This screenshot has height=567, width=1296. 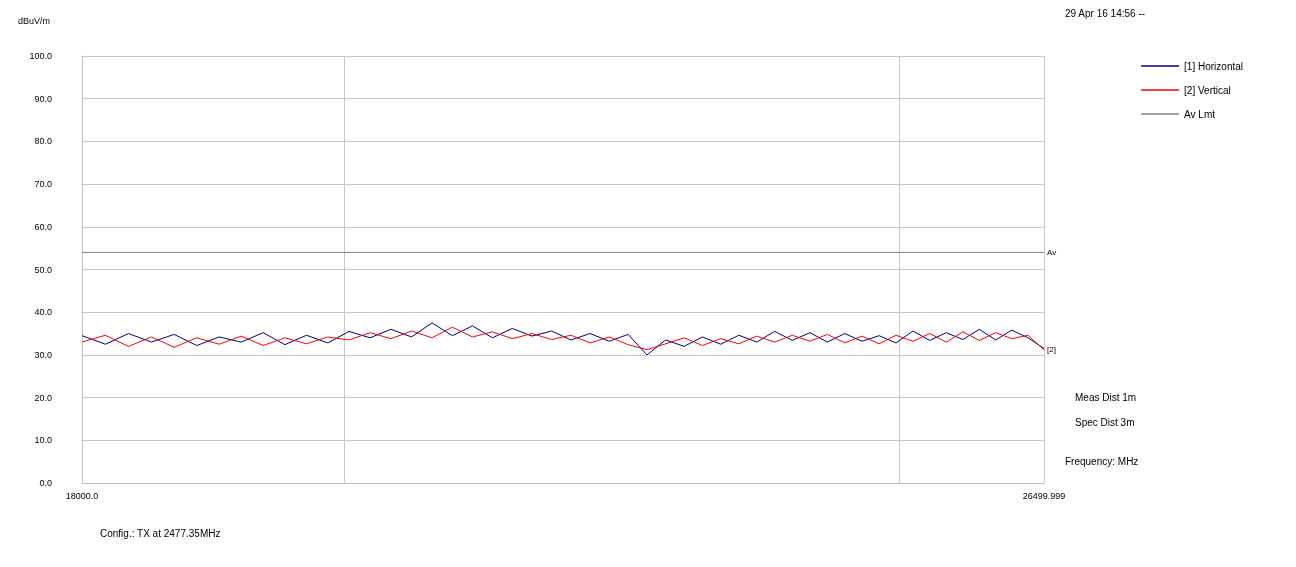 I want to click on text: Config.: TX at 2477.35MHz, so click(x=160, y=533).